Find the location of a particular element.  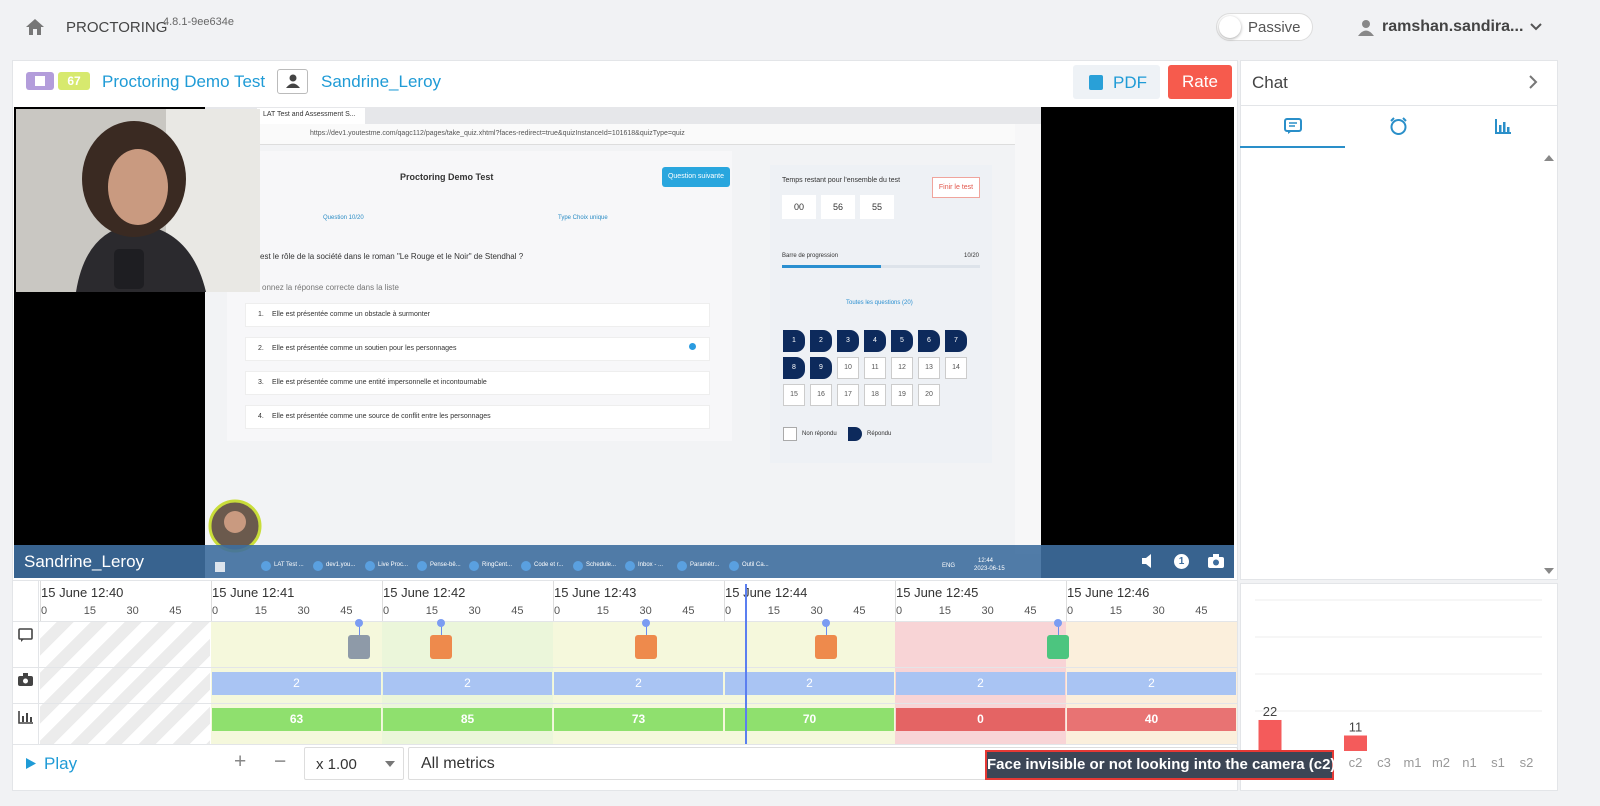

start-icon is located at coordinates (220, 567).